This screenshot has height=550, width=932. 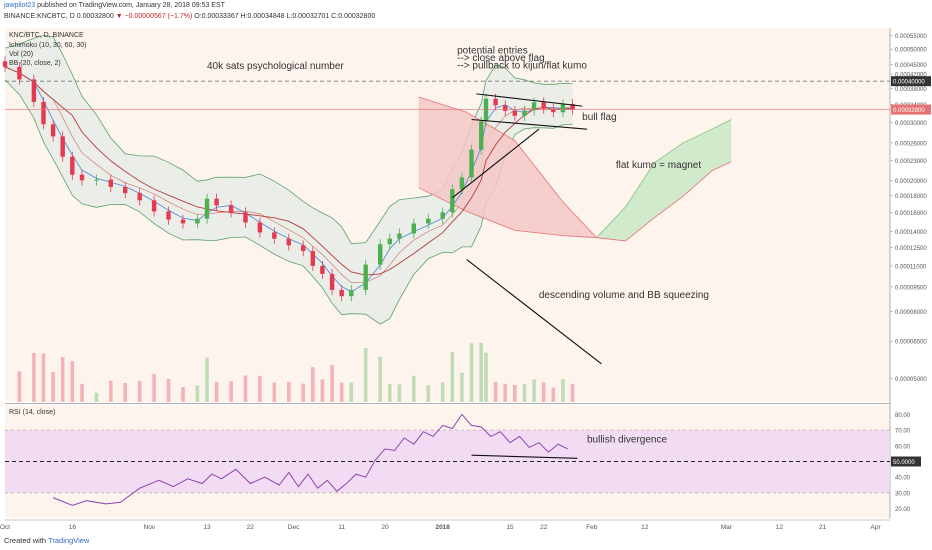 What do you see at coordinates (341, 527) in the screenshot?
I see `time-tick-label: 11` at bounding box center [341, 527].